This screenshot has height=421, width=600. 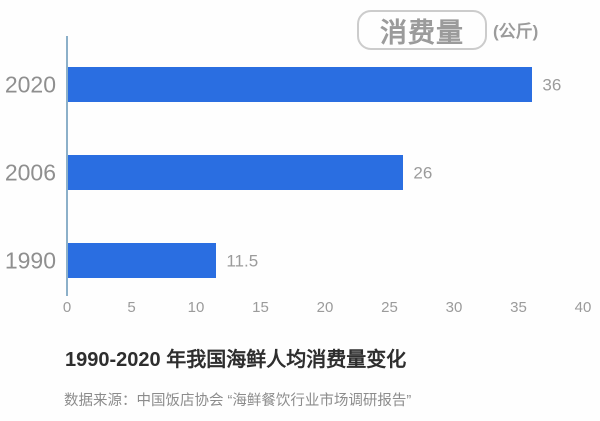 What do you see at coordinates (196, 307) in the screenshot?
I see `x-tick-label: 10` at bounding box center [196, 307].